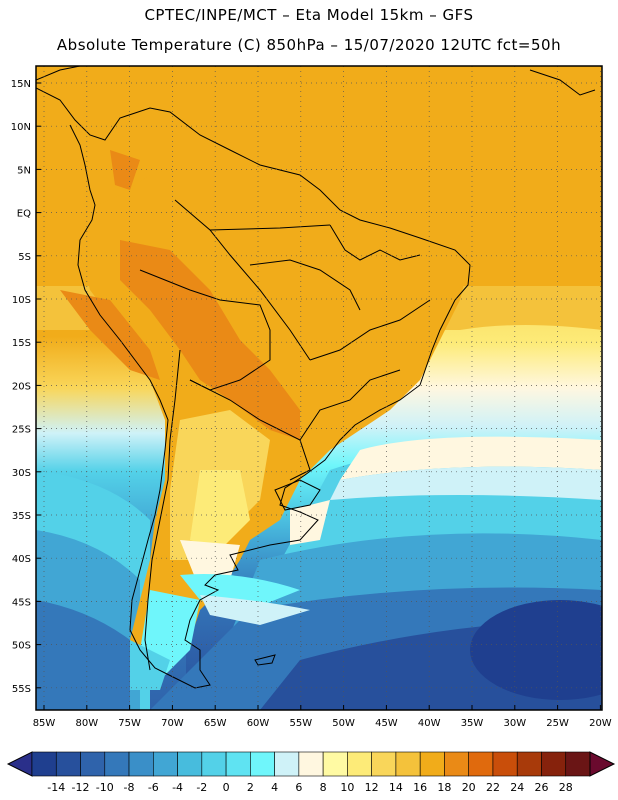 This screenshot has width=618, height=800. I want to click on lat-label: 10N, so click(21, 127).